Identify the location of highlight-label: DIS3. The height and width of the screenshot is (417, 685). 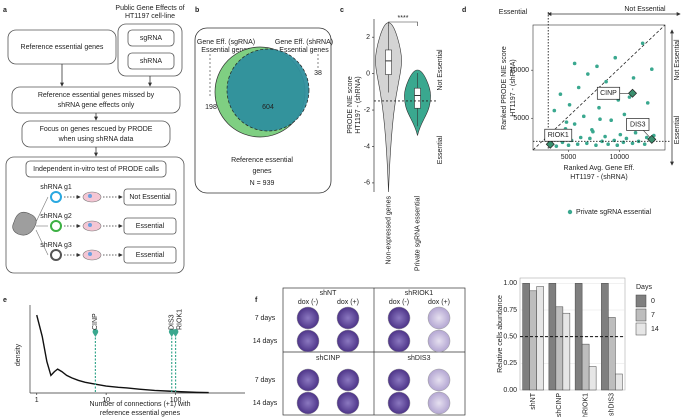
(638, 124).